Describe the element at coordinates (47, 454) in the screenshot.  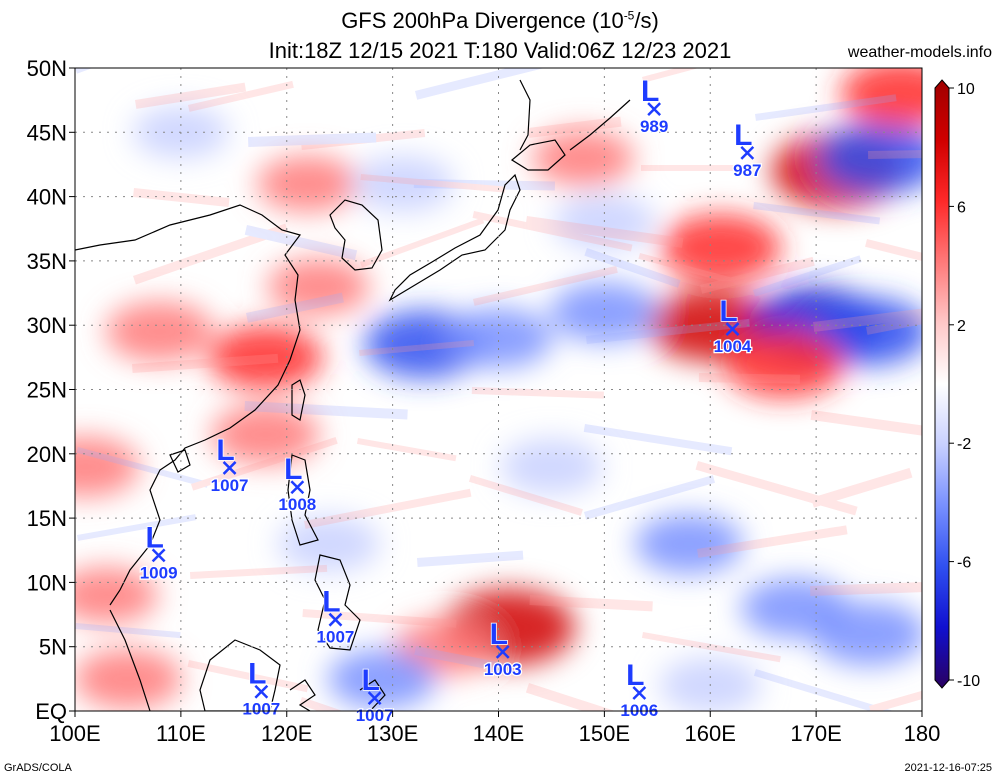
I see `y-tick-label: 20N` at that location.